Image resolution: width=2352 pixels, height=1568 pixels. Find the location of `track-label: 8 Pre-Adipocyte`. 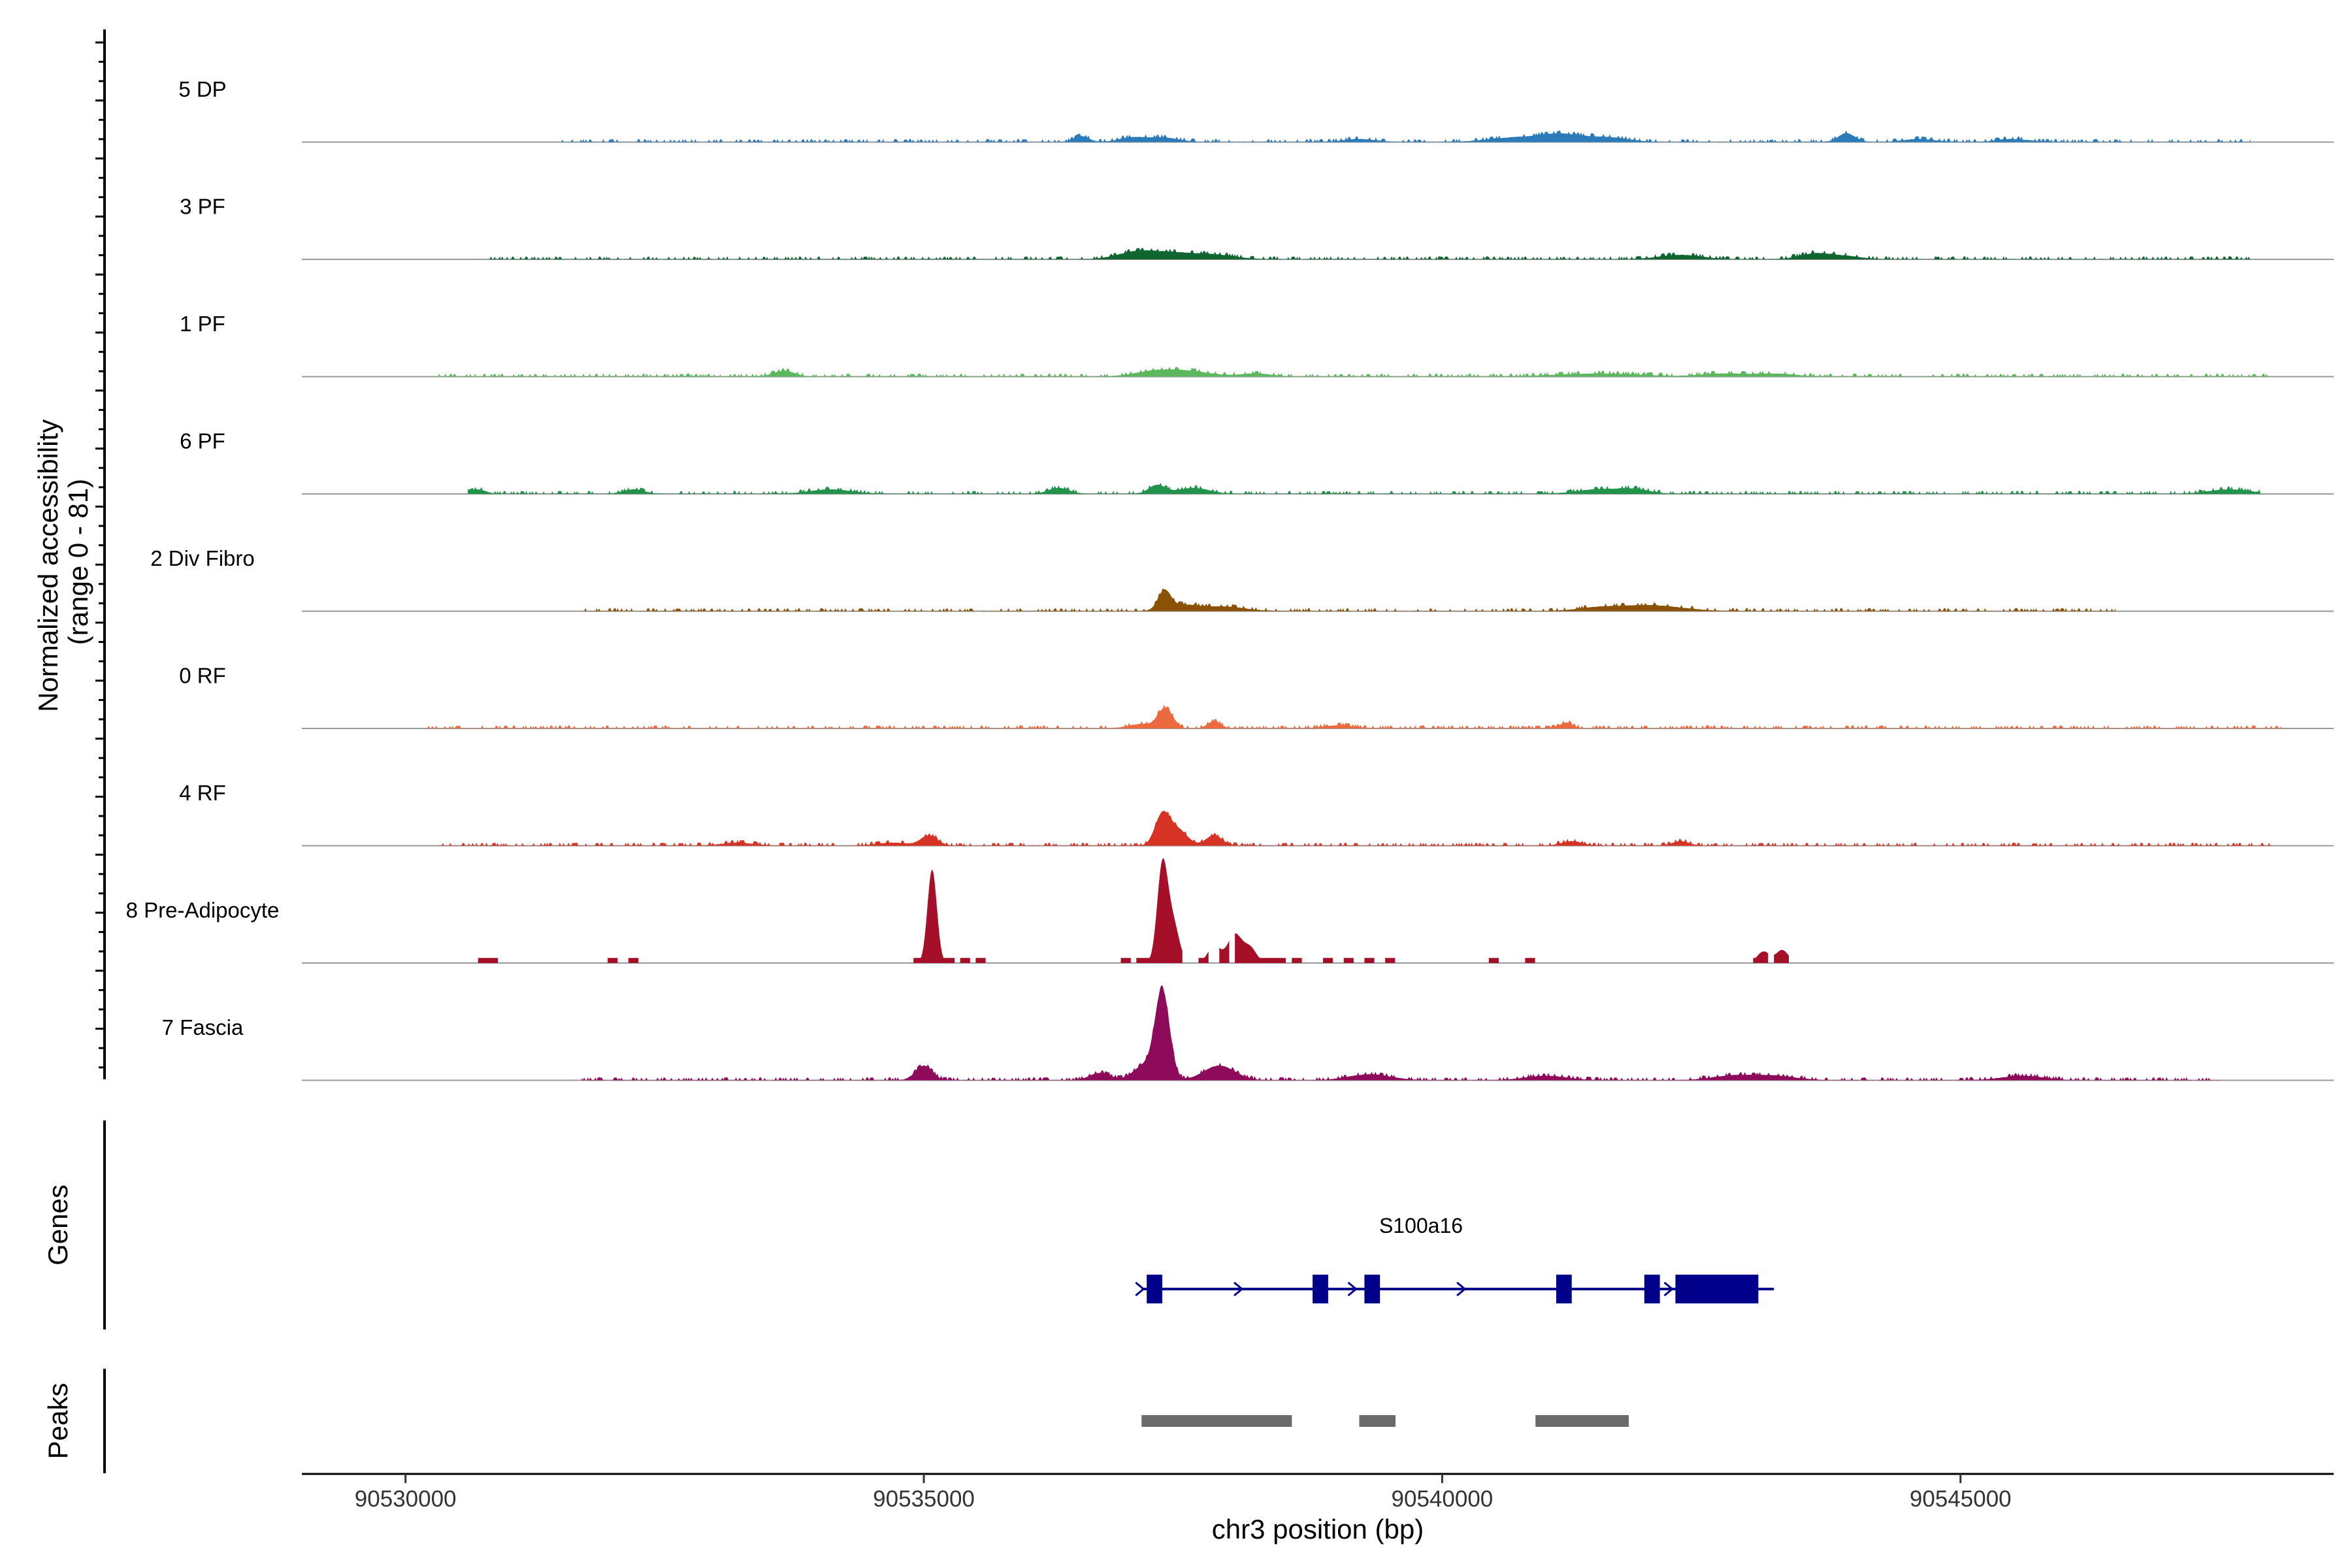

track-label: 8 Pre-Adipocyte is located at coordinates (203, 910).